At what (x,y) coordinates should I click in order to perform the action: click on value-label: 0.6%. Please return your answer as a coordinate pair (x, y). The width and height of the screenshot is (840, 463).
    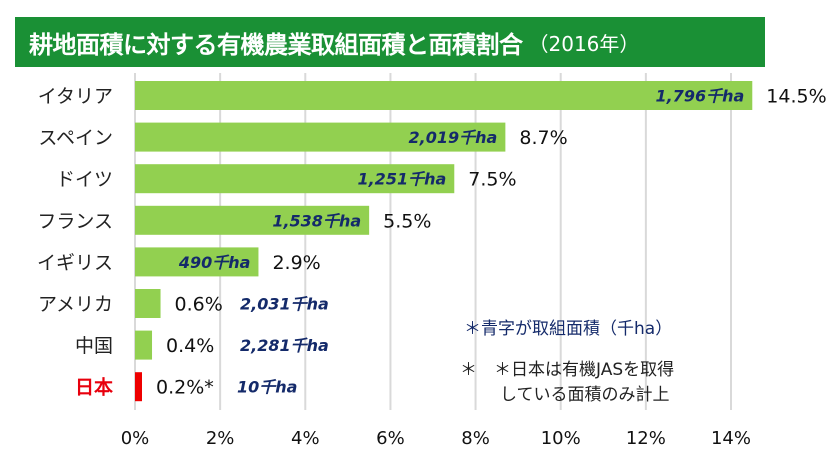
    Looking at the image, I should click on (199, 305).